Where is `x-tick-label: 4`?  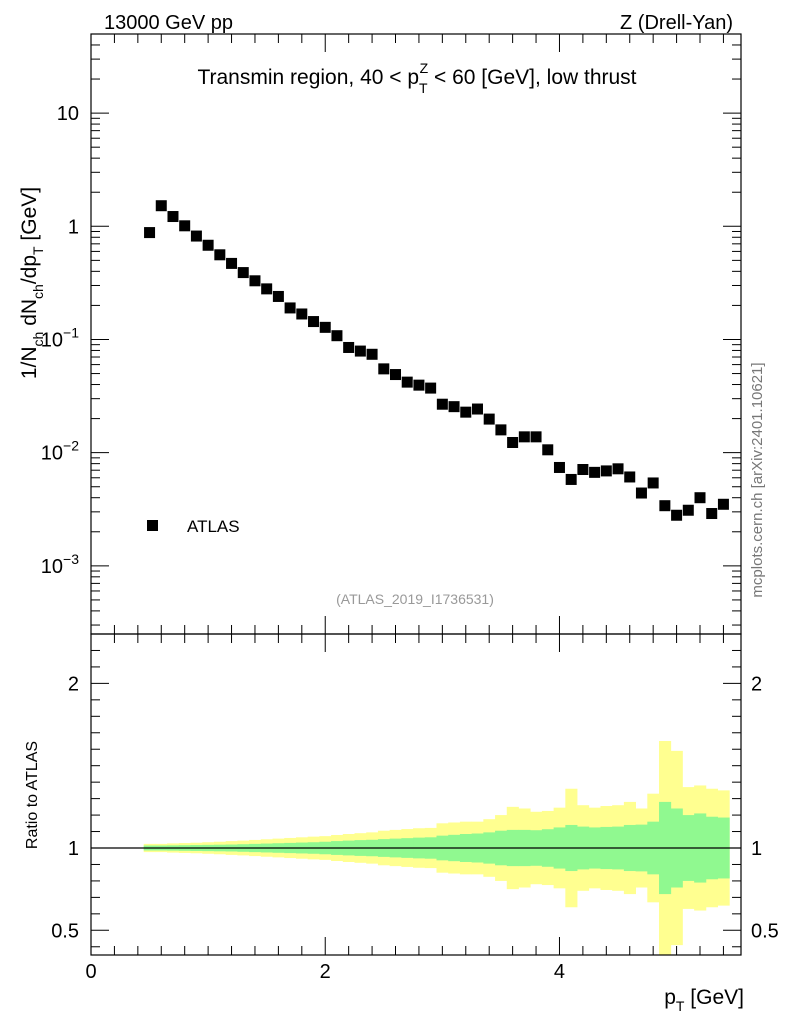
x-tick-label: 4 is located at coordinates (559, 972).